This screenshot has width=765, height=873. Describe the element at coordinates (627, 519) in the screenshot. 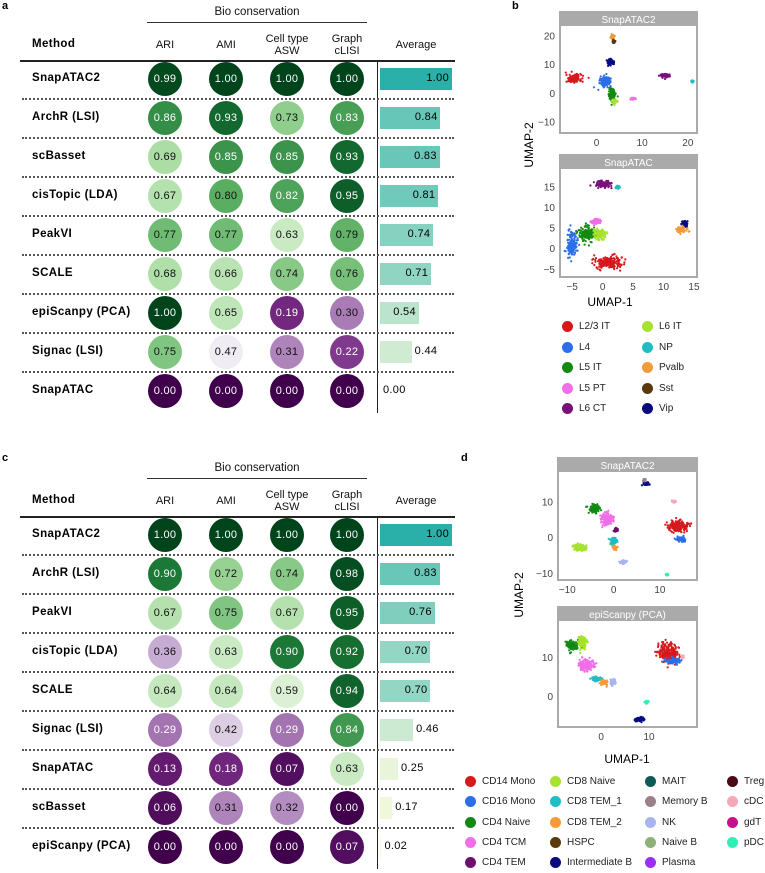

I see `plot-frame` at that location.